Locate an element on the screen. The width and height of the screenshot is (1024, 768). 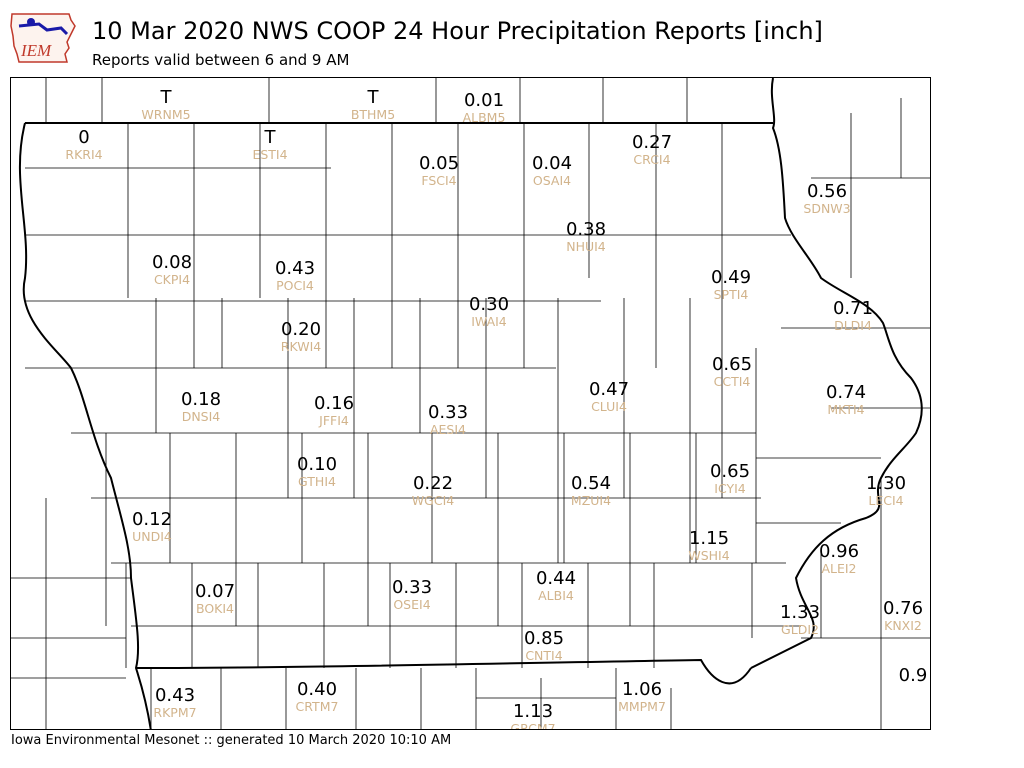
station-report: 0 RKRI4 is located at coordinates (83, 145).